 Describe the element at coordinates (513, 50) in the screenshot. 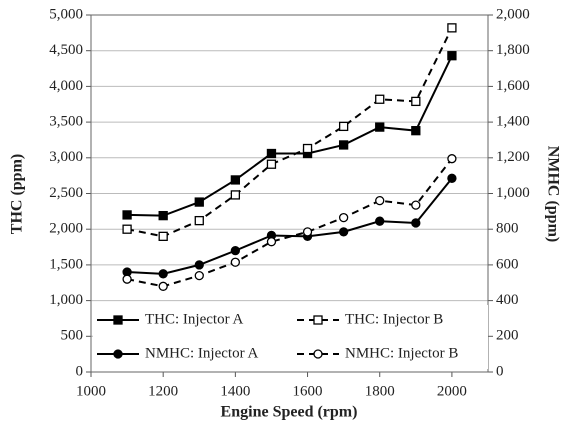

I see `y2-tick-label: 1,800` at that location.